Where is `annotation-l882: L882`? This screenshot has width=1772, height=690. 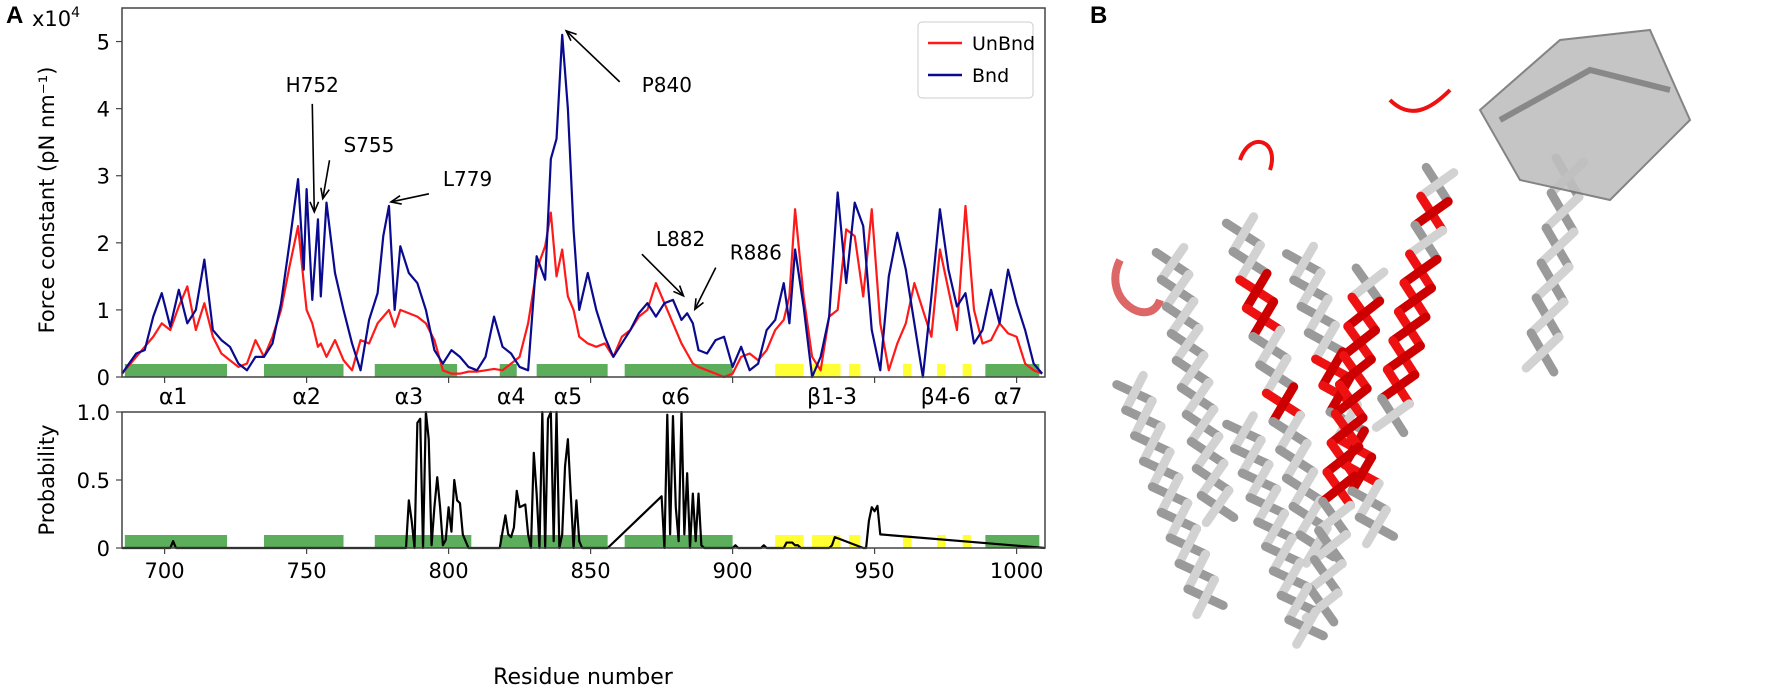
annotation-l882: L882 is located at coordinates (680, 239).